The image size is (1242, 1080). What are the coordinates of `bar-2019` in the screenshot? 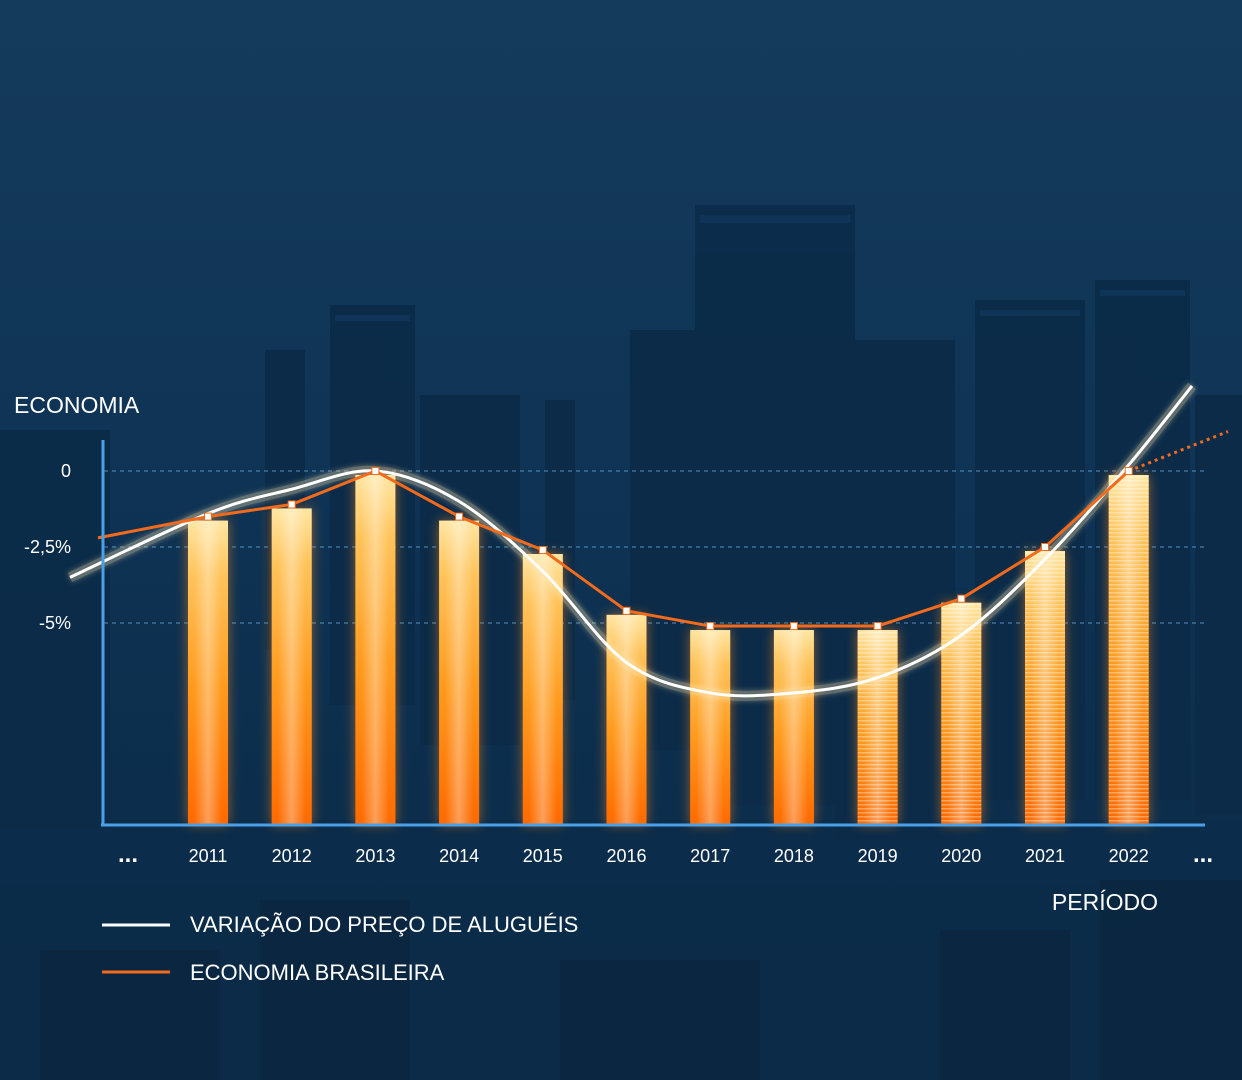 It's located at (877, 727).